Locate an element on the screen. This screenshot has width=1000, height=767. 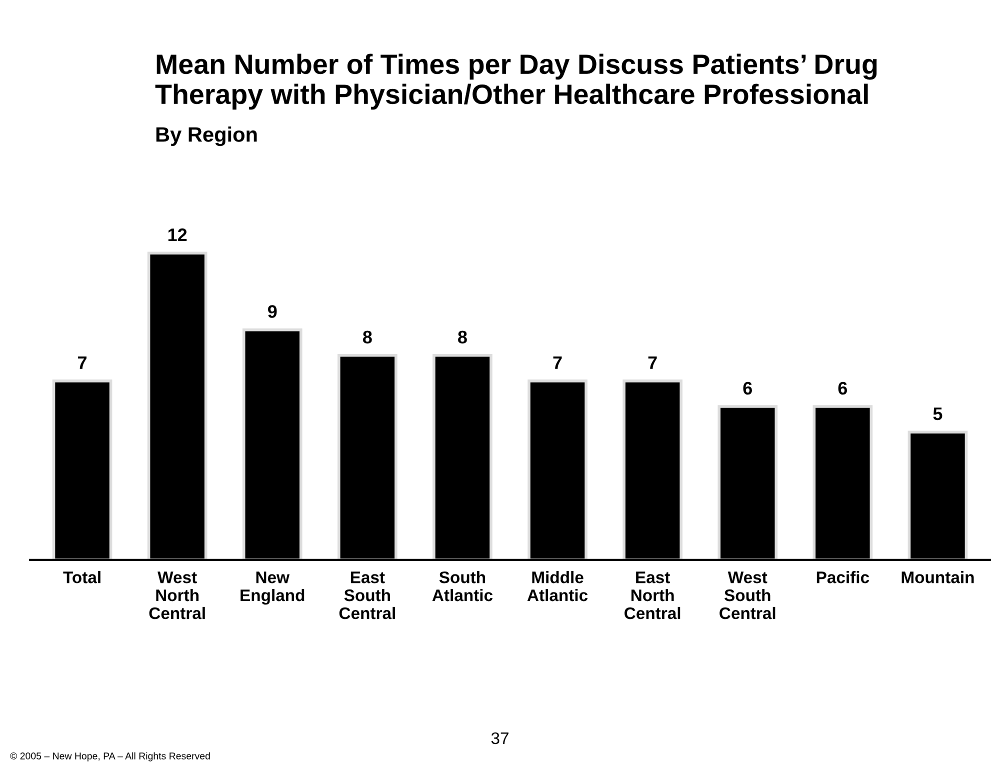
x-tick-label: Middle Atlantic is located at coordinates (557, 586).